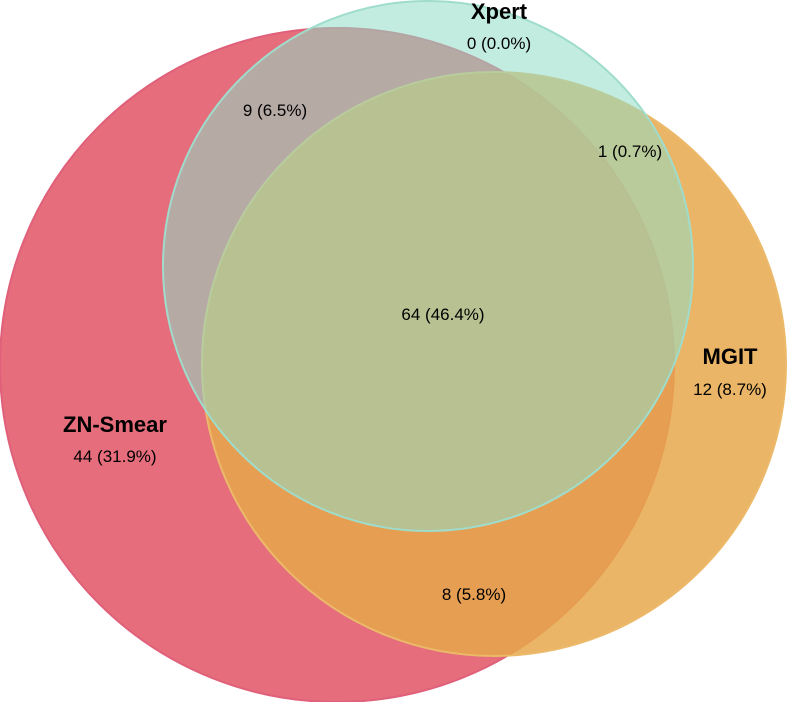 The image size is (789, 702). Describe the element at coordinates (114, 456) in the screenshot. I see `zn-smear-unique-count: 44 (31.9%)` at that location.